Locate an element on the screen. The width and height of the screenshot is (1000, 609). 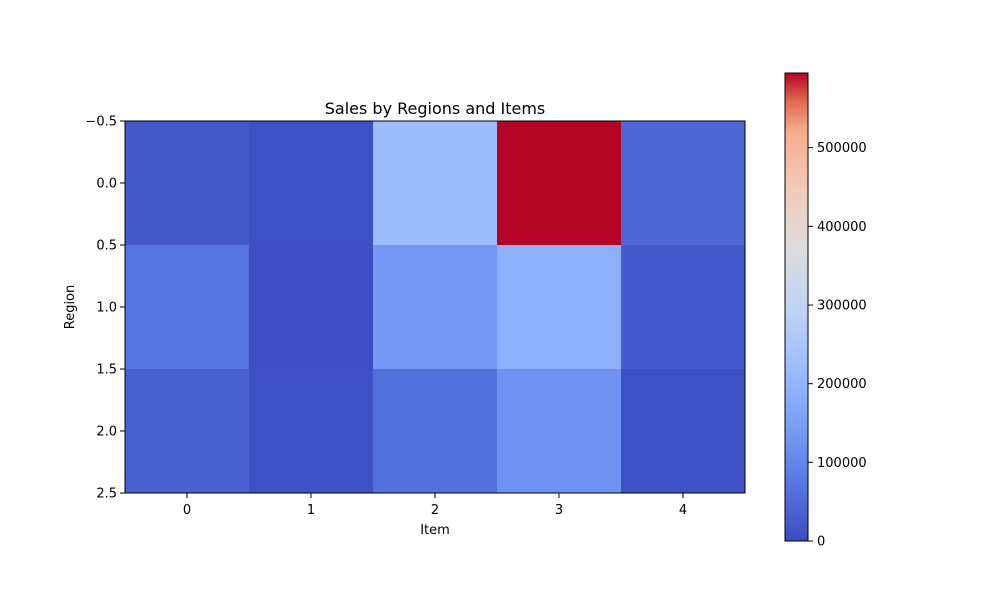
y-tick-label: 1.0 is located at coordinates (106, 308).